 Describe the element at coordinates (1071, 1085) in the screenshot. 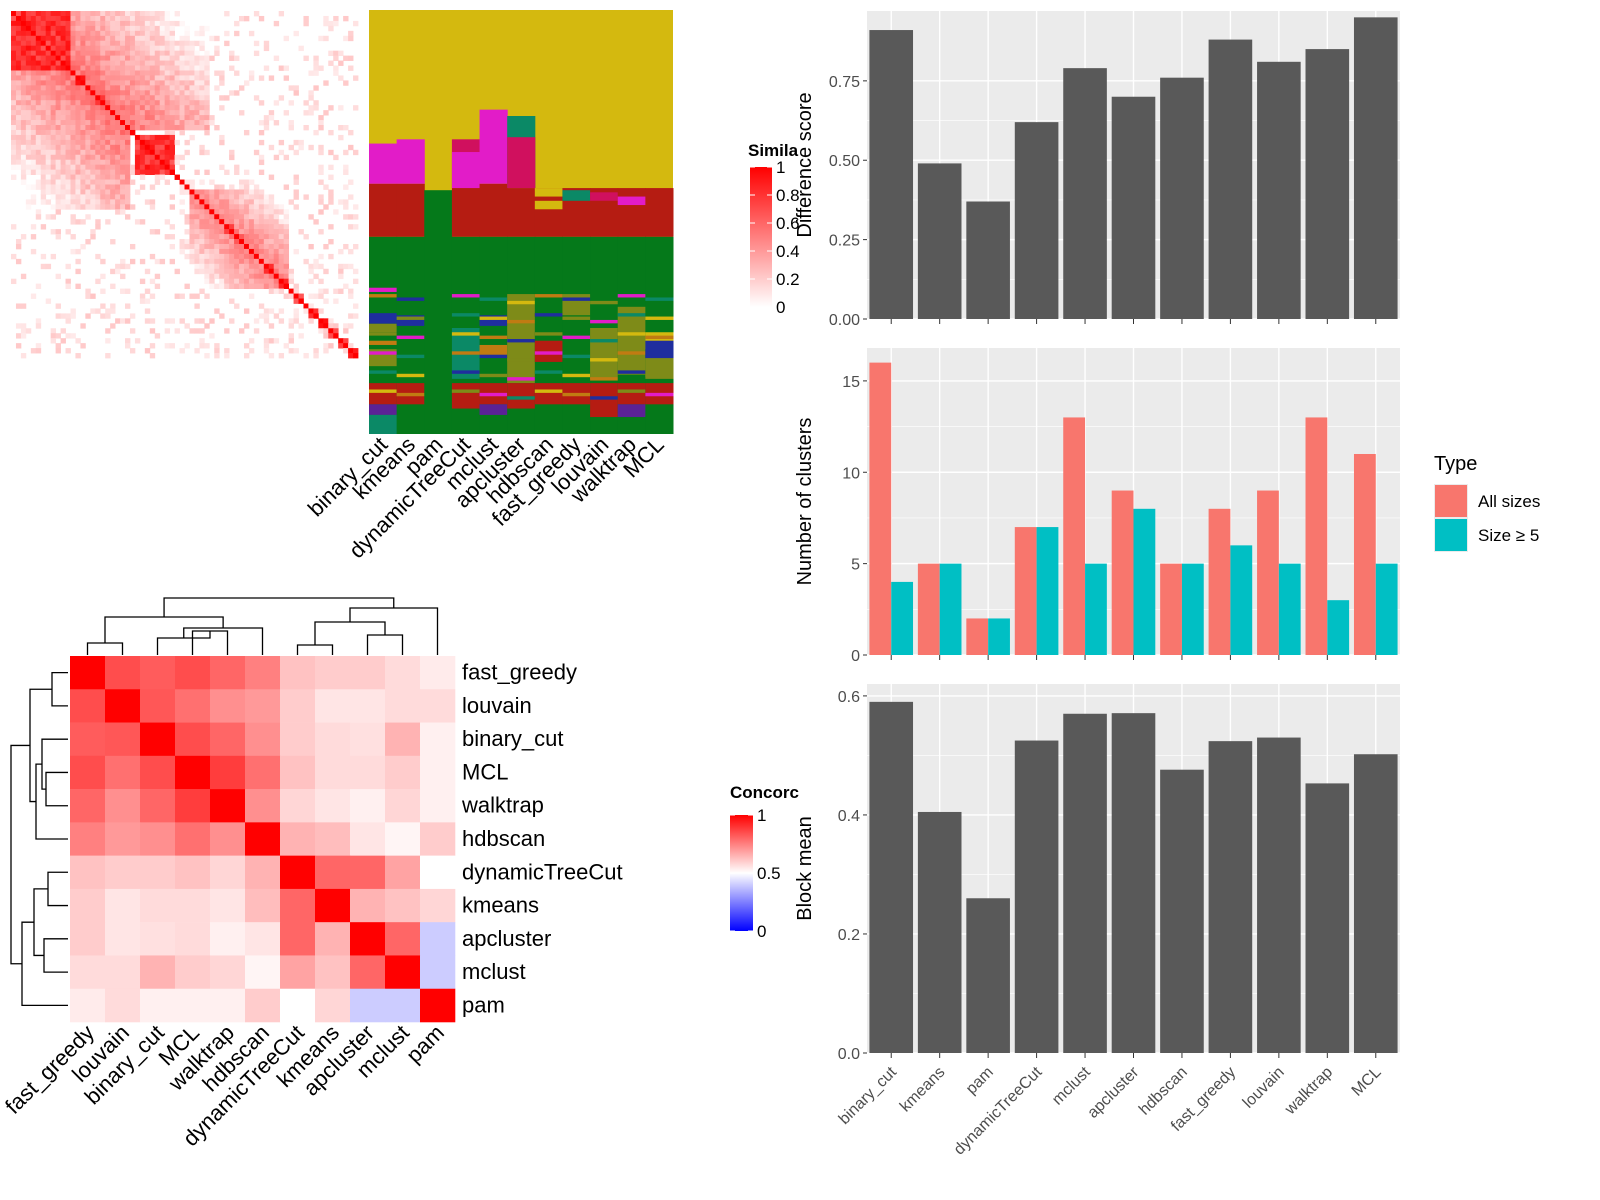

I see `x-tick-label: mclust` at that location.